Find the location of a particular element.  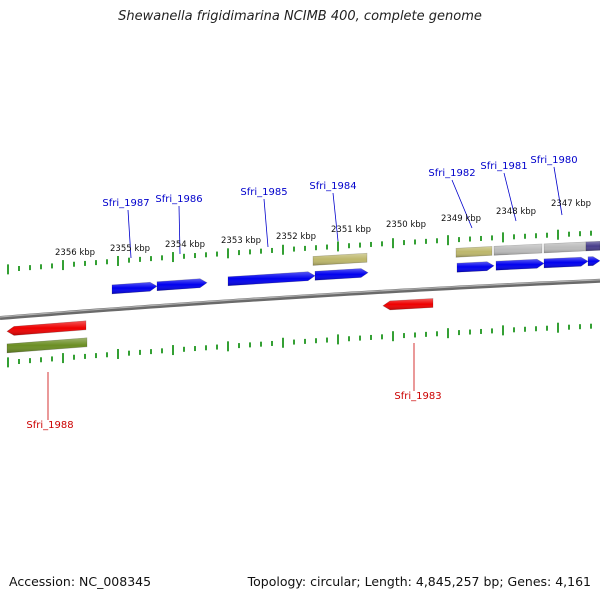

gene-sfri-1985 is located at coordinates (271, 279).